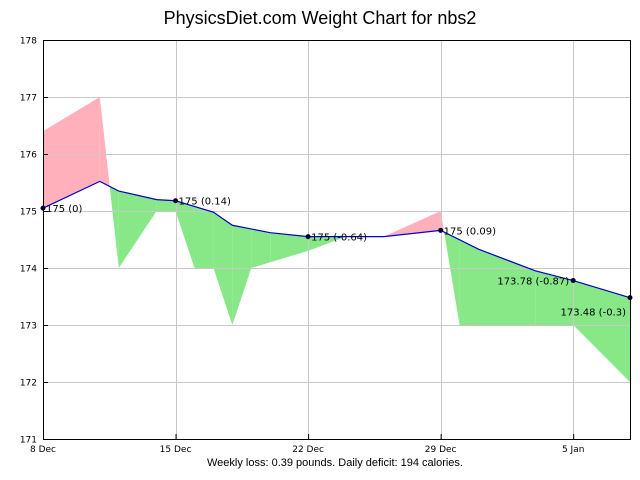 This screenshot has width=640, height=480. I want to click on trend-point-label: 175 (0.09), so click(470, 231).